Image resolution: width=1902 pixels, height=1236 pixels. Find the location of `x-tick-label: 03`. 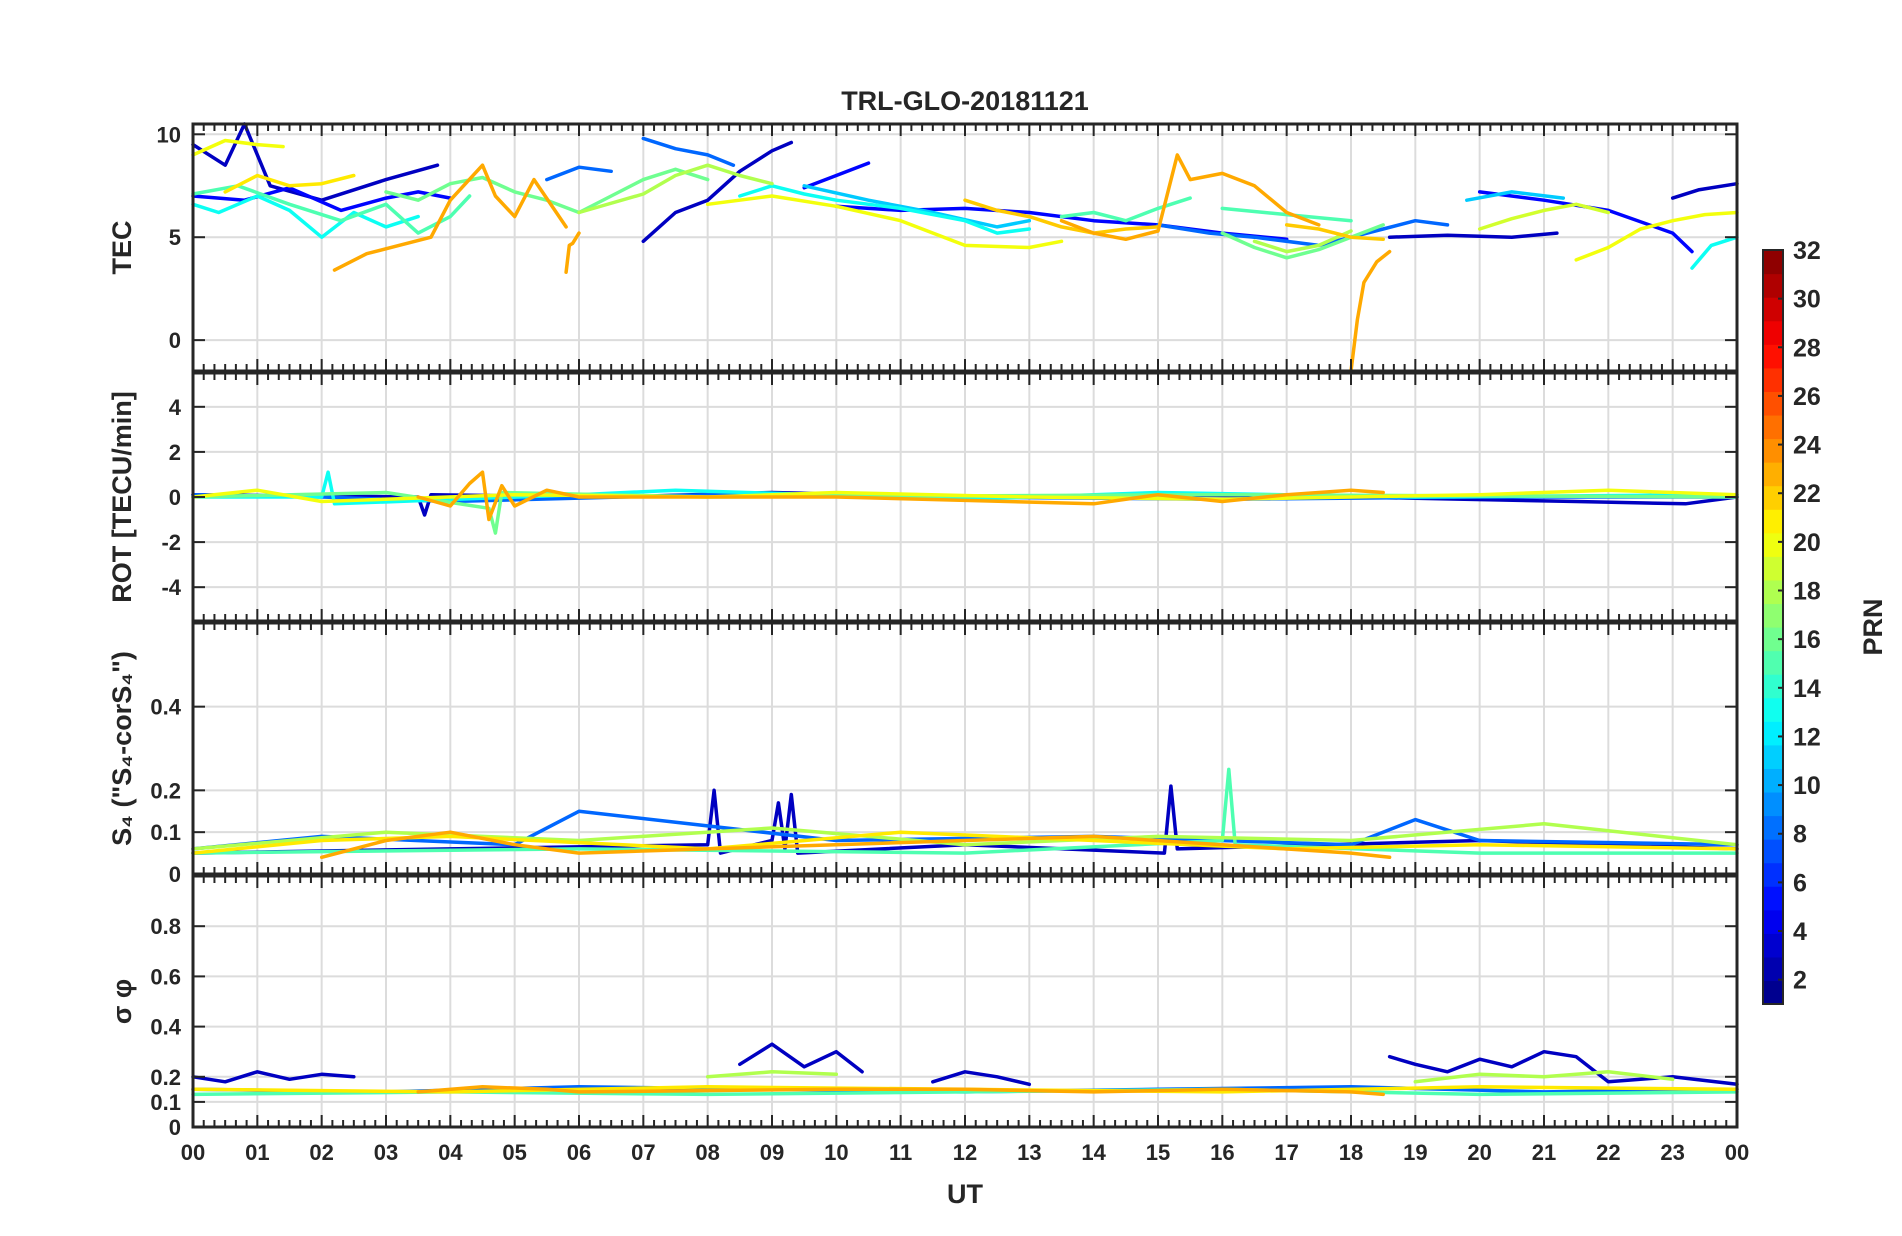

x-tick-label: 03 is located at coordinates (386, 1152).